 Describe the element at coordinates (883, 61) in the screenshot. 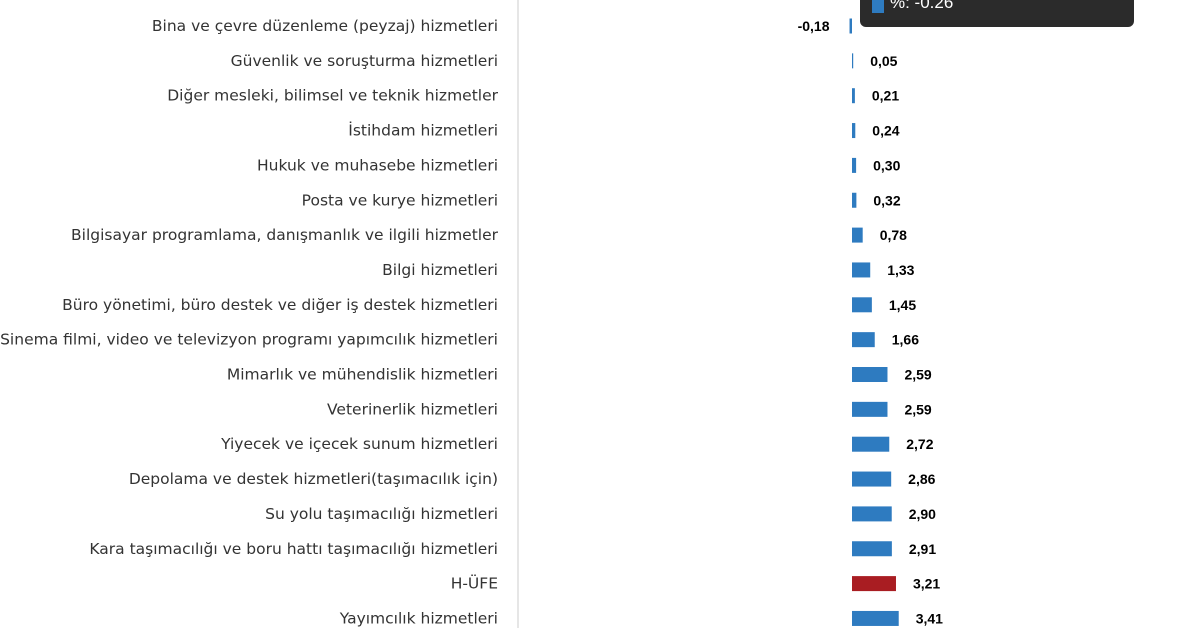

I see `value-label: 0,05` at that location.